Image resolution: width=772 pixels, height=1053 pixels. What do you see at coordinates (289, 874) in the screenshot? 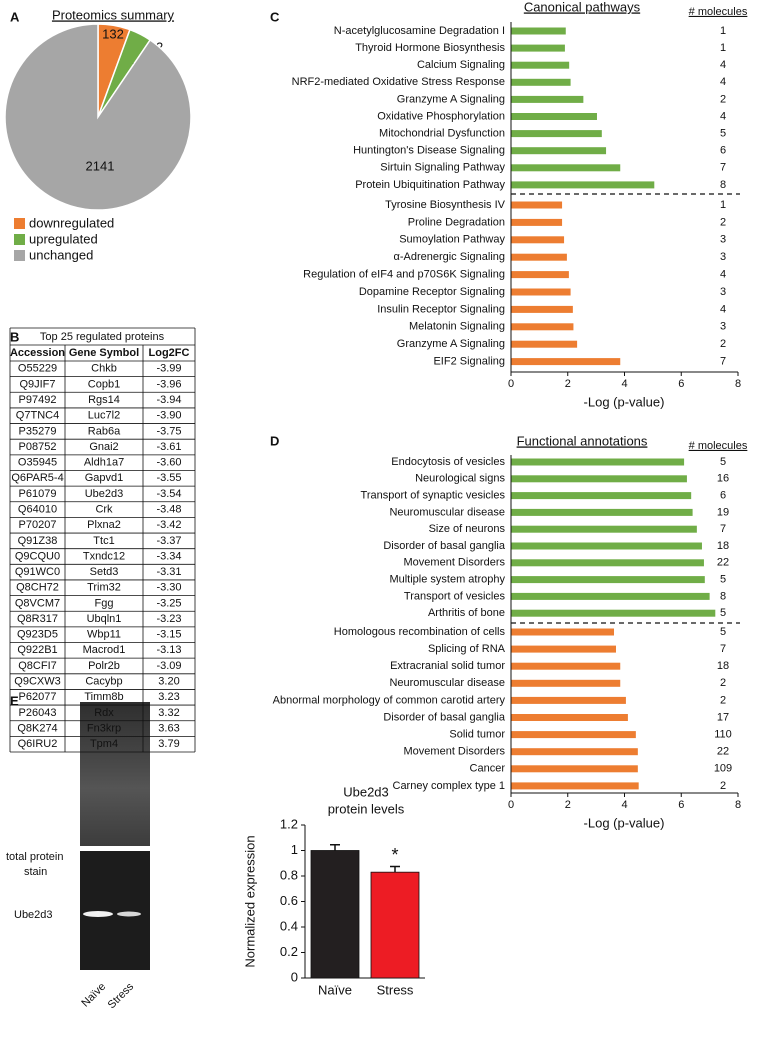
I see `y-tick-label: 0.8` at bounding box center [289, 874].